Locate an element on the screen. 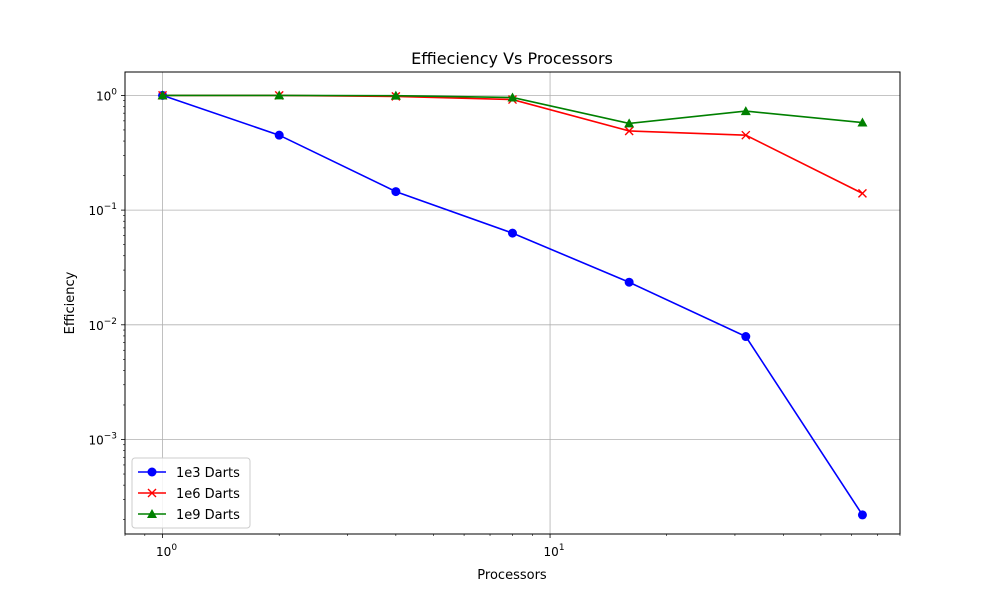 The width and height of the screenshot is (1000, 600). y-tick-label: 10⁻³ is located at coordinates (102, 440).